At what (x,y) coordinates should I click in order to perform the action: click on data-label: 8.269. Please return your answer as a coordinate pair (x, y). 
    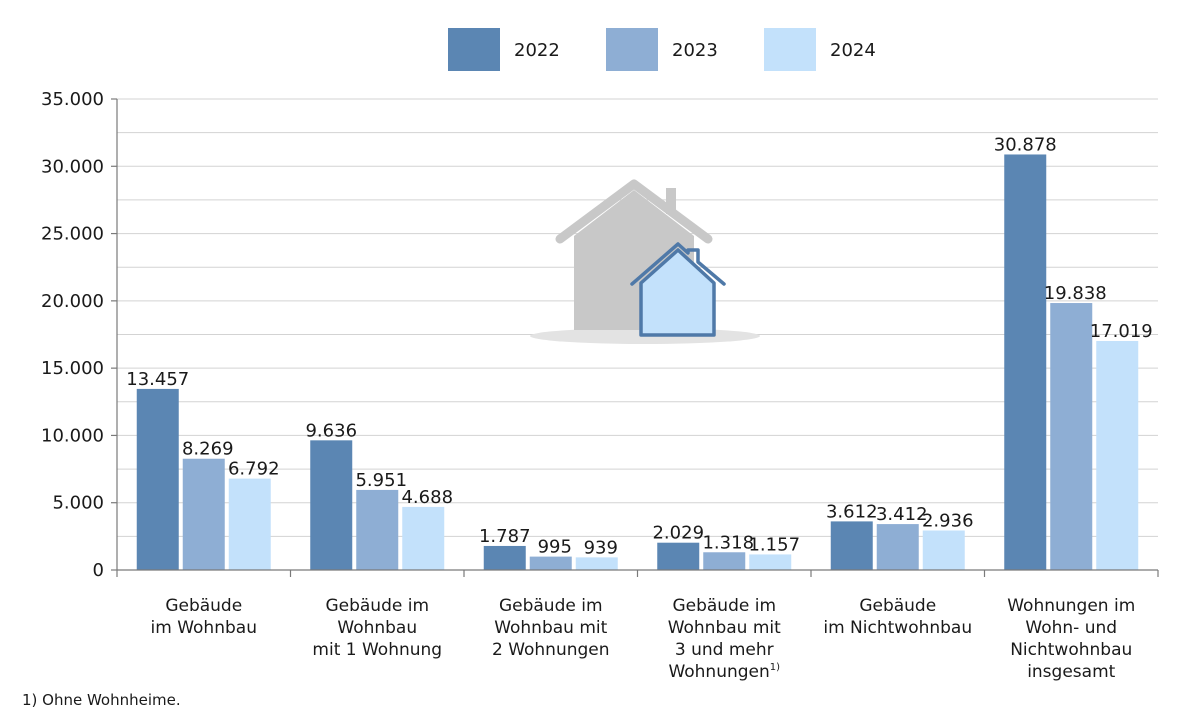
    Looking at the image, I should click on (208, 449).